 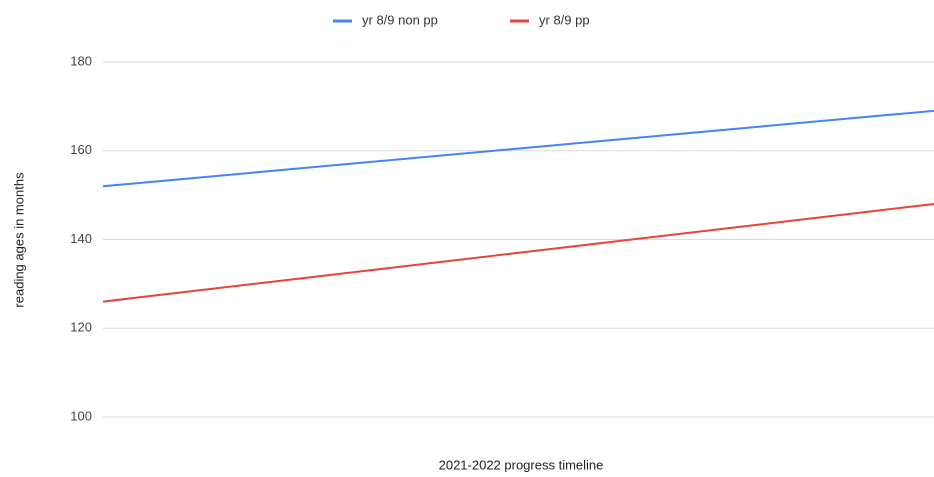 I want to click on x-axis-title: 2021-2022 progress timeline, so click(x=521, y=464).